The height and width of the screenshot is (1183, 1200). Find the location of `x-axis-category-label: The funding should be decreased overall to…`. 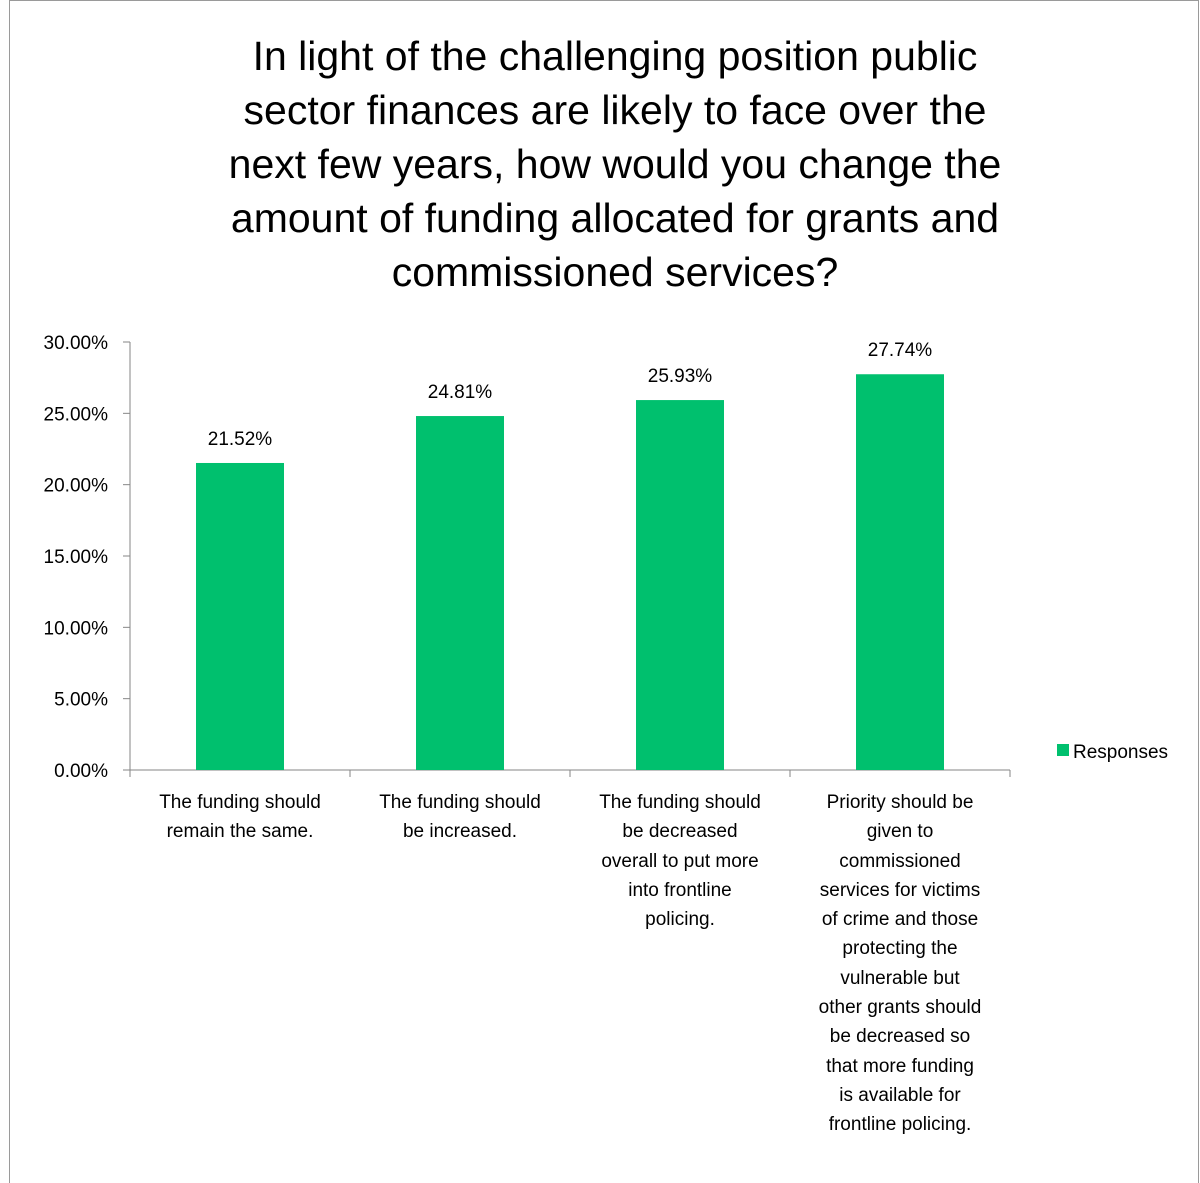

x-axis-category-label: The funding should be decreased overall to… is located at coordinates (680, 861).